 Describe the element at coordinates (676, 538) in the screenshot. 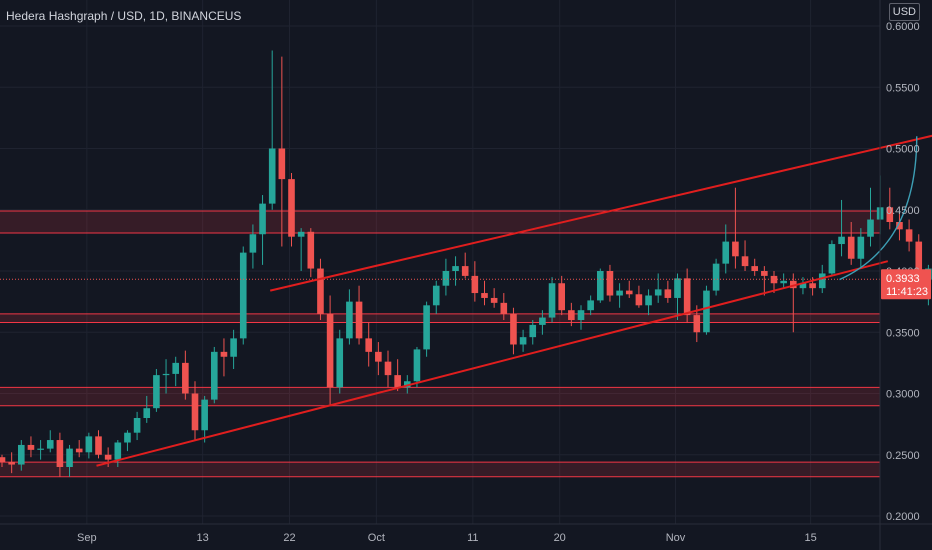

I see `time-tick-label: Nov` at that location.